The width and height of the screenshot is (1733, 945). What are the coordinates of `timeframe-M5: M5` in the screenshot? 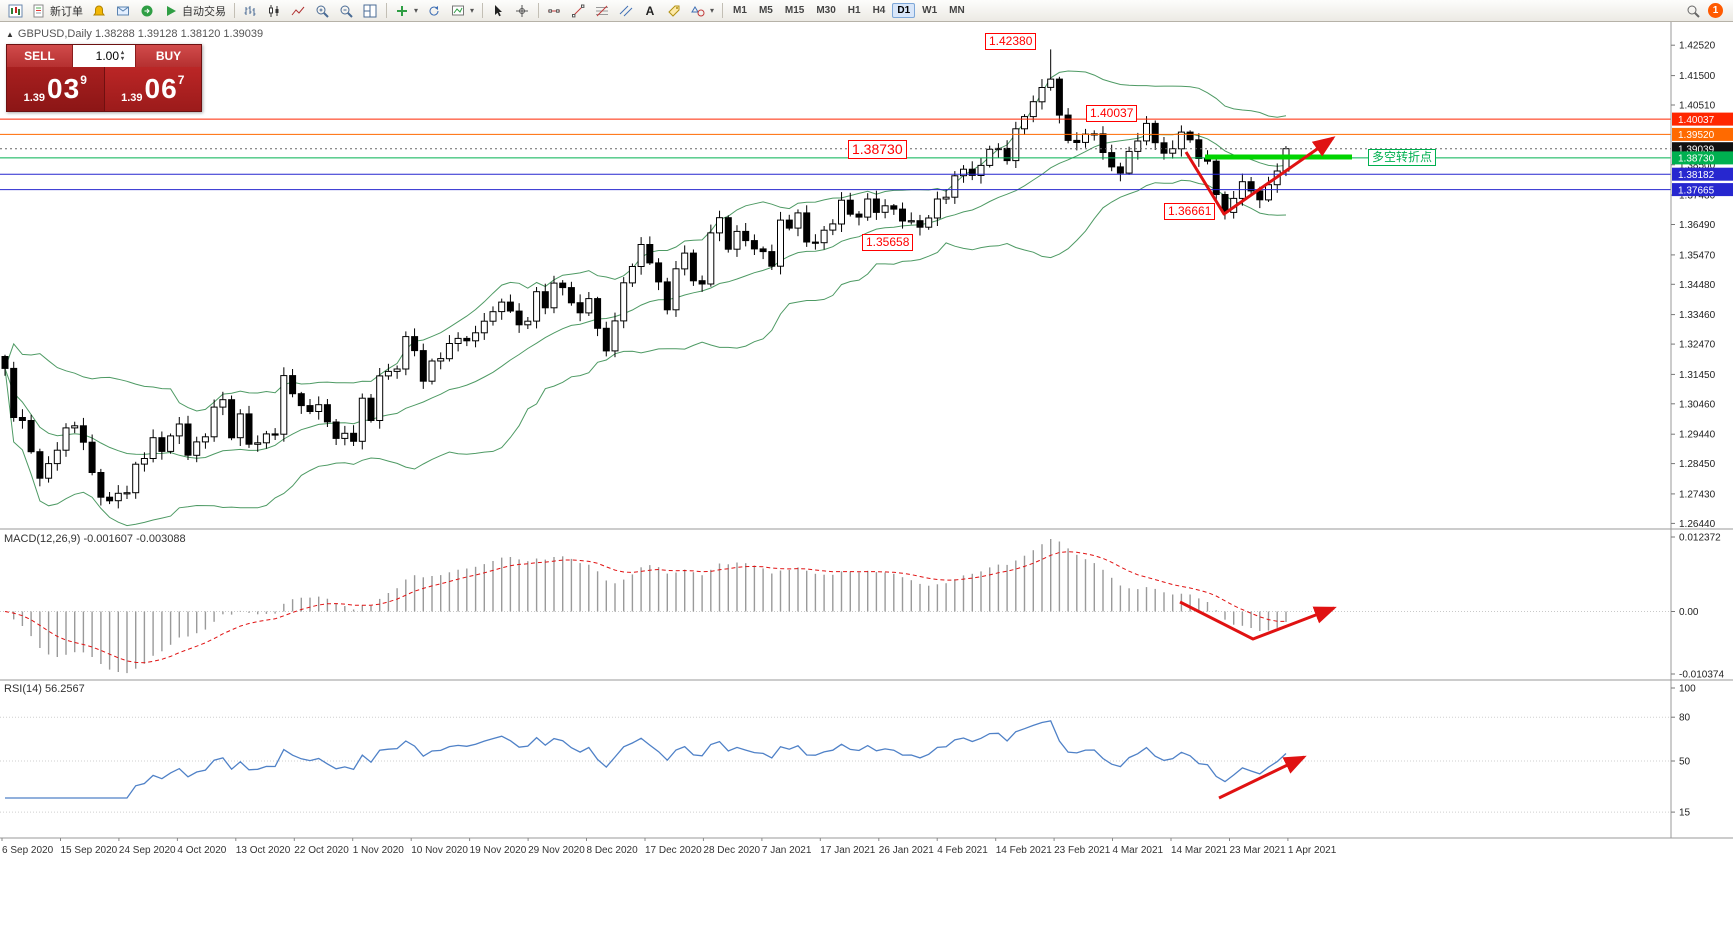 It's located at (765, 10).